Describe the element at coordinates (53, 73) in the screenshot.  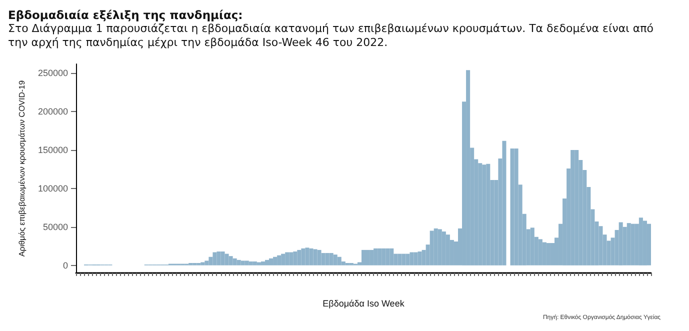
I see `y-tick-label: 250000` at that location.